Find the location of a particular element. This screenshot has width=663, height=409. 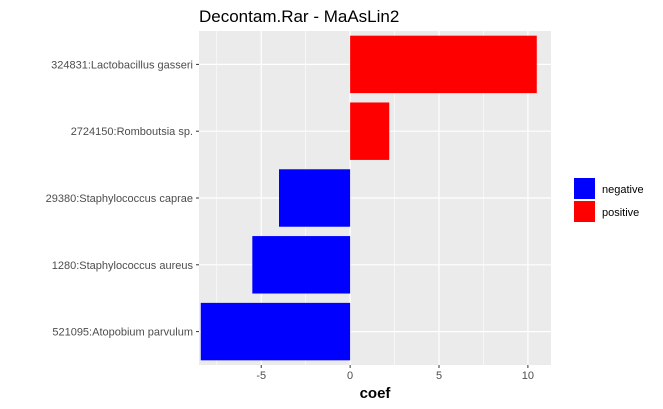

legend-label-negative: negative is located at coordinates (623, 190).